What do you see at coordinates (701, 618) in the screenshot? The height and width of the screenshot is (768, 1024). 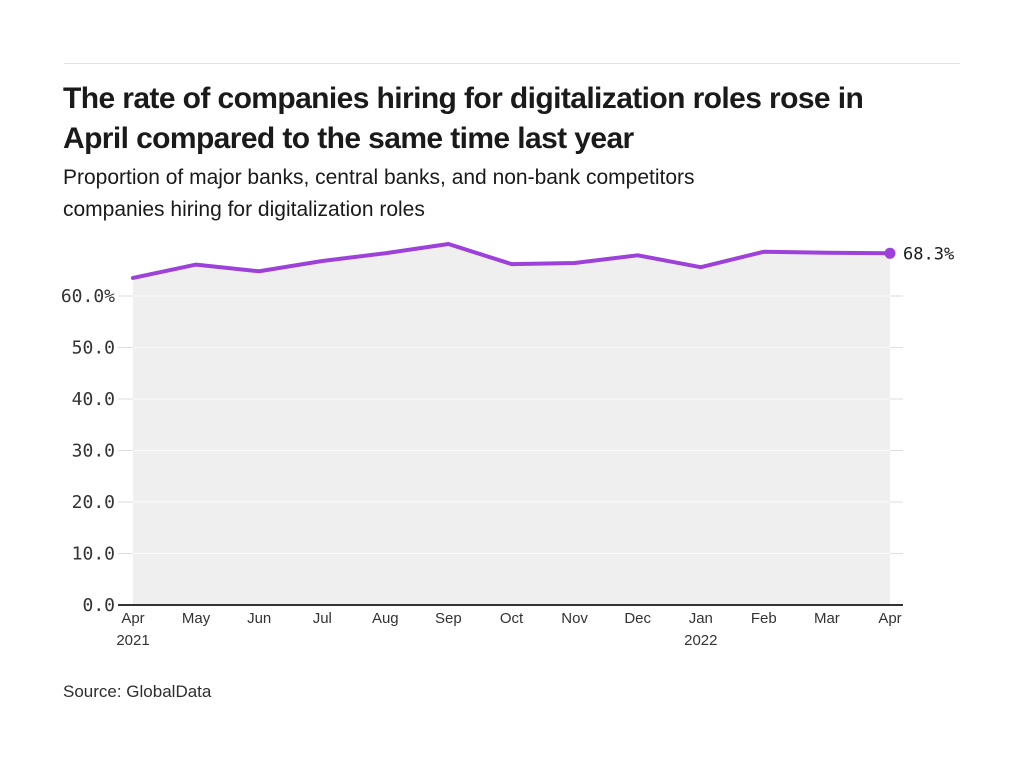 I see `x-tick-label: Jan` at bounding box center [701, 618].